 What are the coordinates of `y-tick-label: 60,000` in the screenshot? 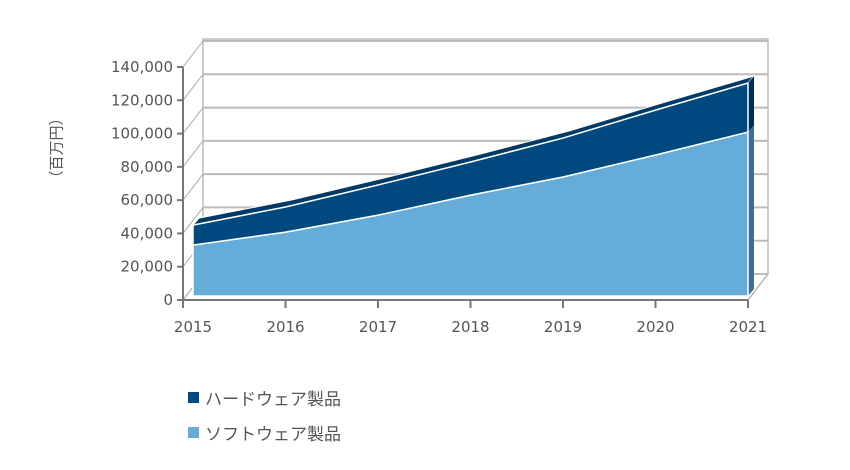 It's located at (147, 200).